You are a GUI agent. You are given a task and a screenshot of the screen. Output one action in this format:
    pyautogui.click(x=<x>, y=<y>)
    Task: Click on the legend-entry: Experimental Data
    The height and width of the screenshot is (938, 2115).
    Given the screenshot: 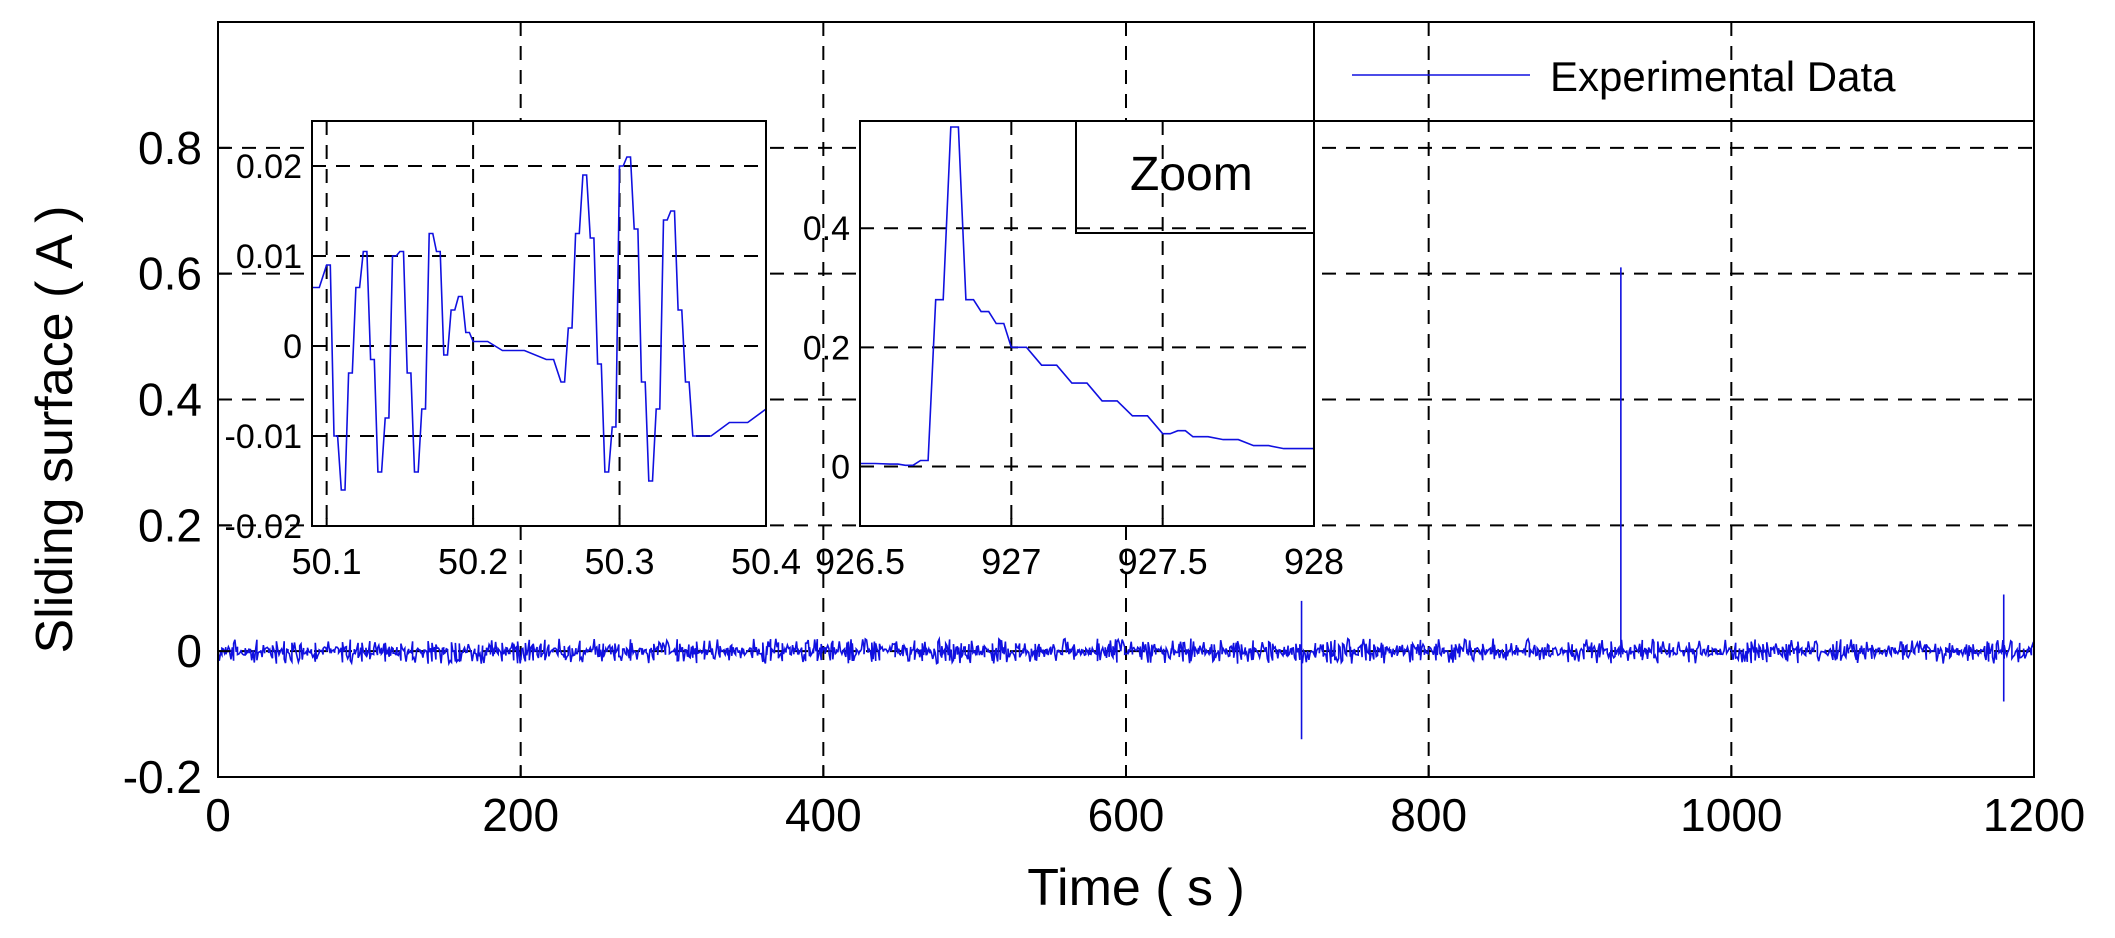 What is the action you would take?
    pyautogui.click(x=1723, y=76)
    